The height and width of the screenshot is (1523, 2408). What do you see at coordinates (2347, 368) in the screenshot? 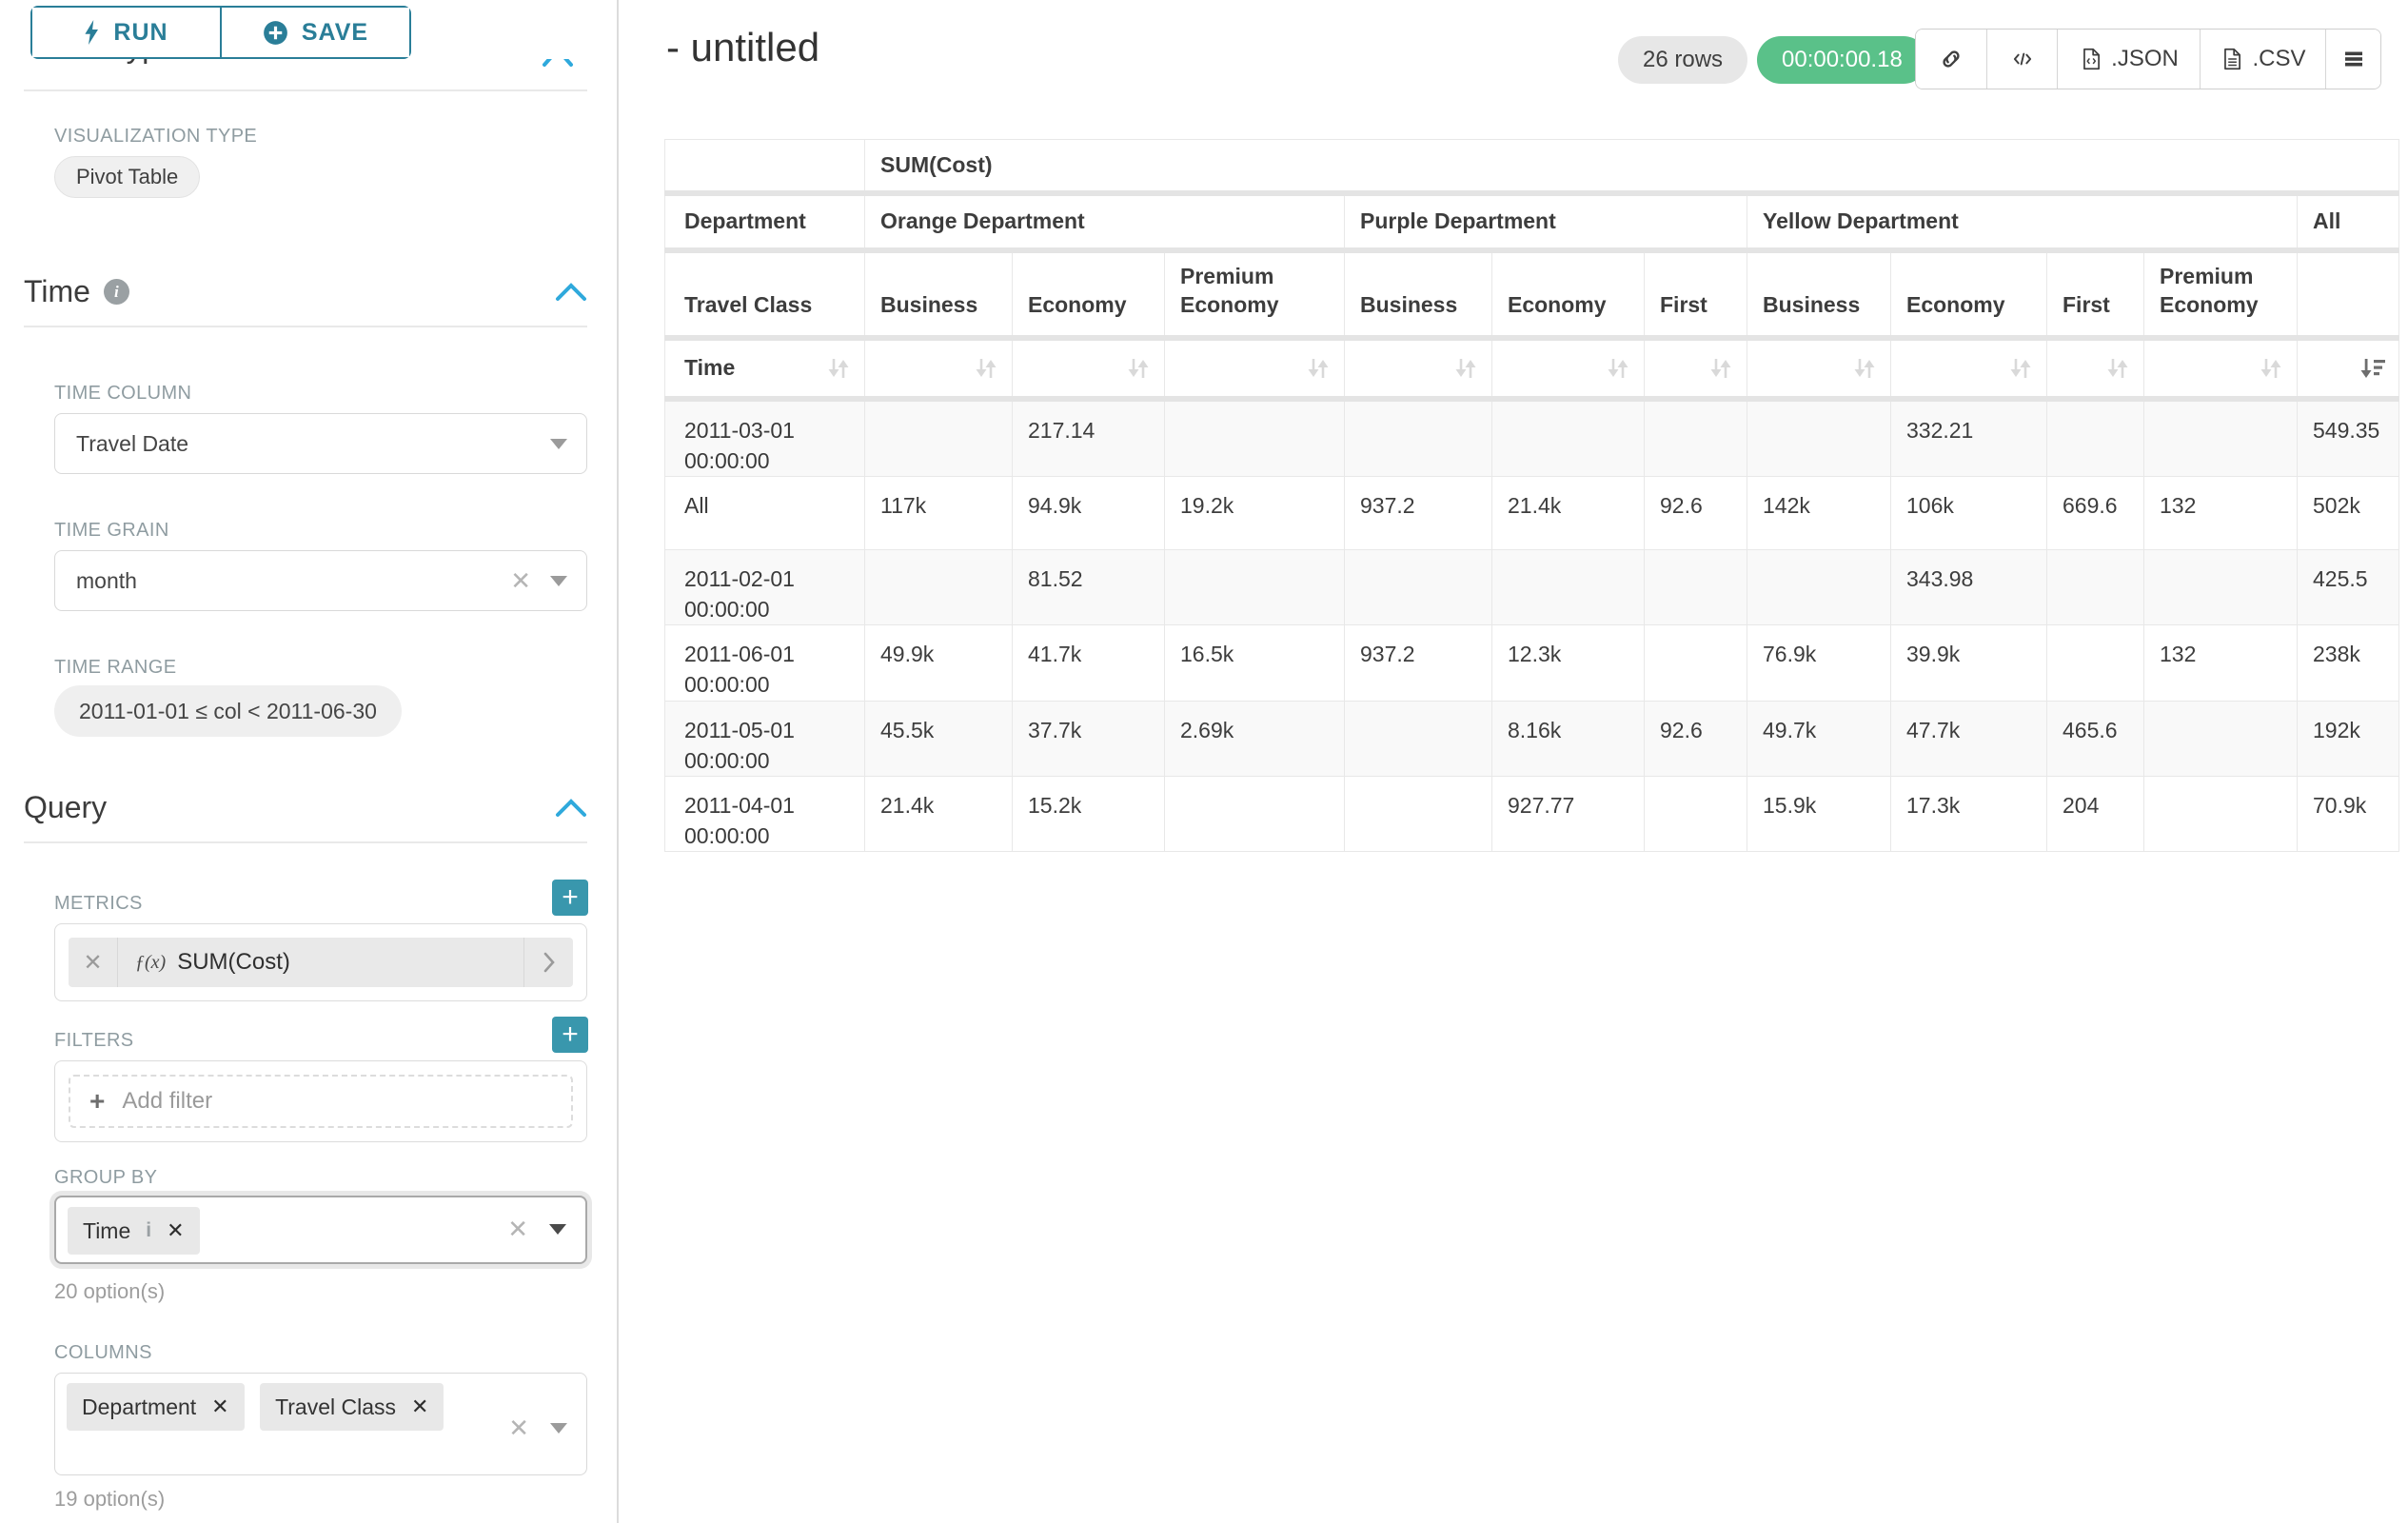
I see `active-sort-header-desc` at bounding box center [2347, 368].